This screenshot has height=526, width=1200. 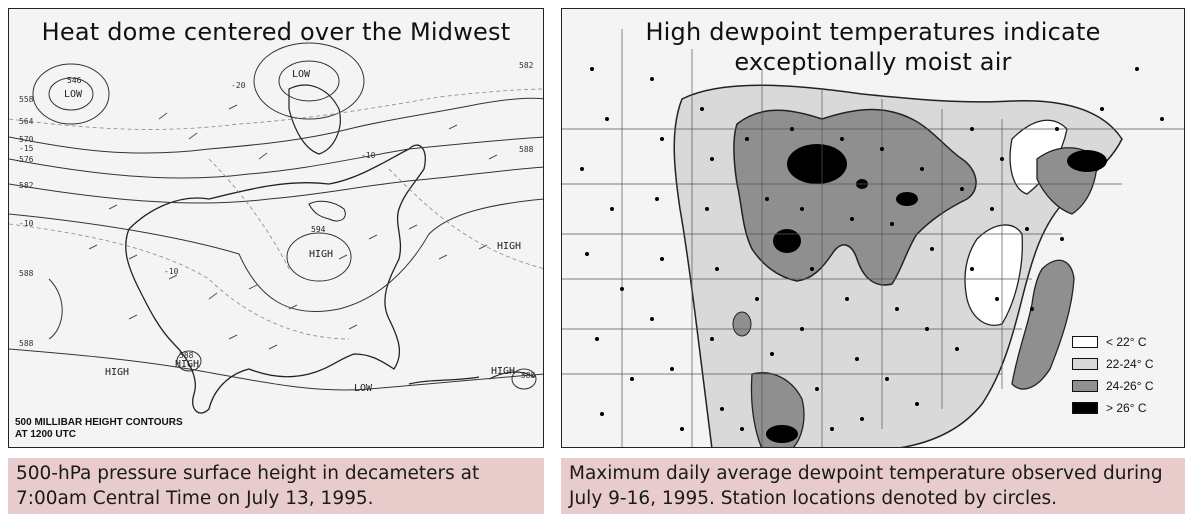 I want to click on region-above-26-newjersey, so click(x=1087, y=161).